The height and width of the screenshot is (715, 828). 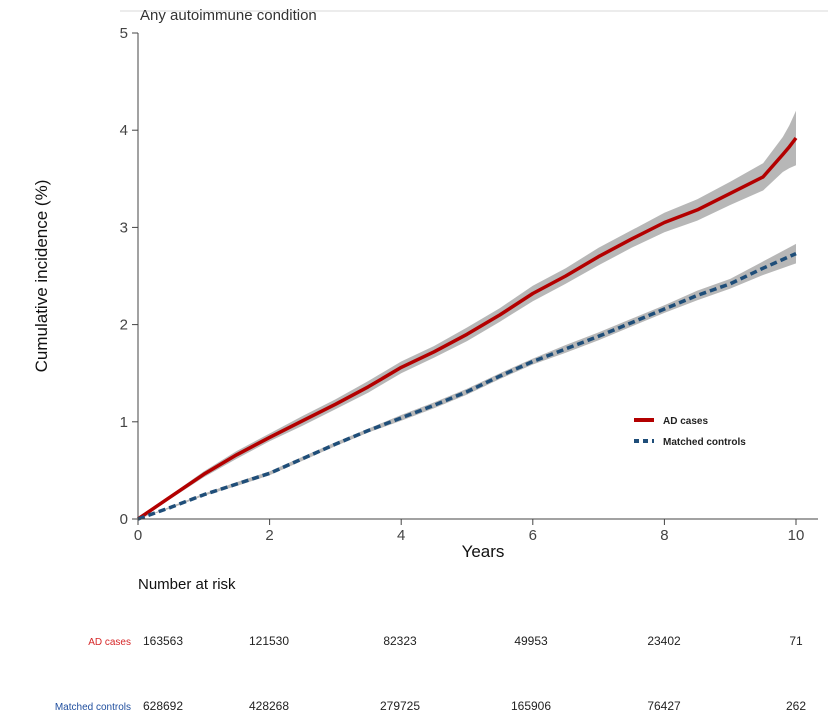 I want to click on legend-label-1: Matched controls, so click(x=704, y=442).